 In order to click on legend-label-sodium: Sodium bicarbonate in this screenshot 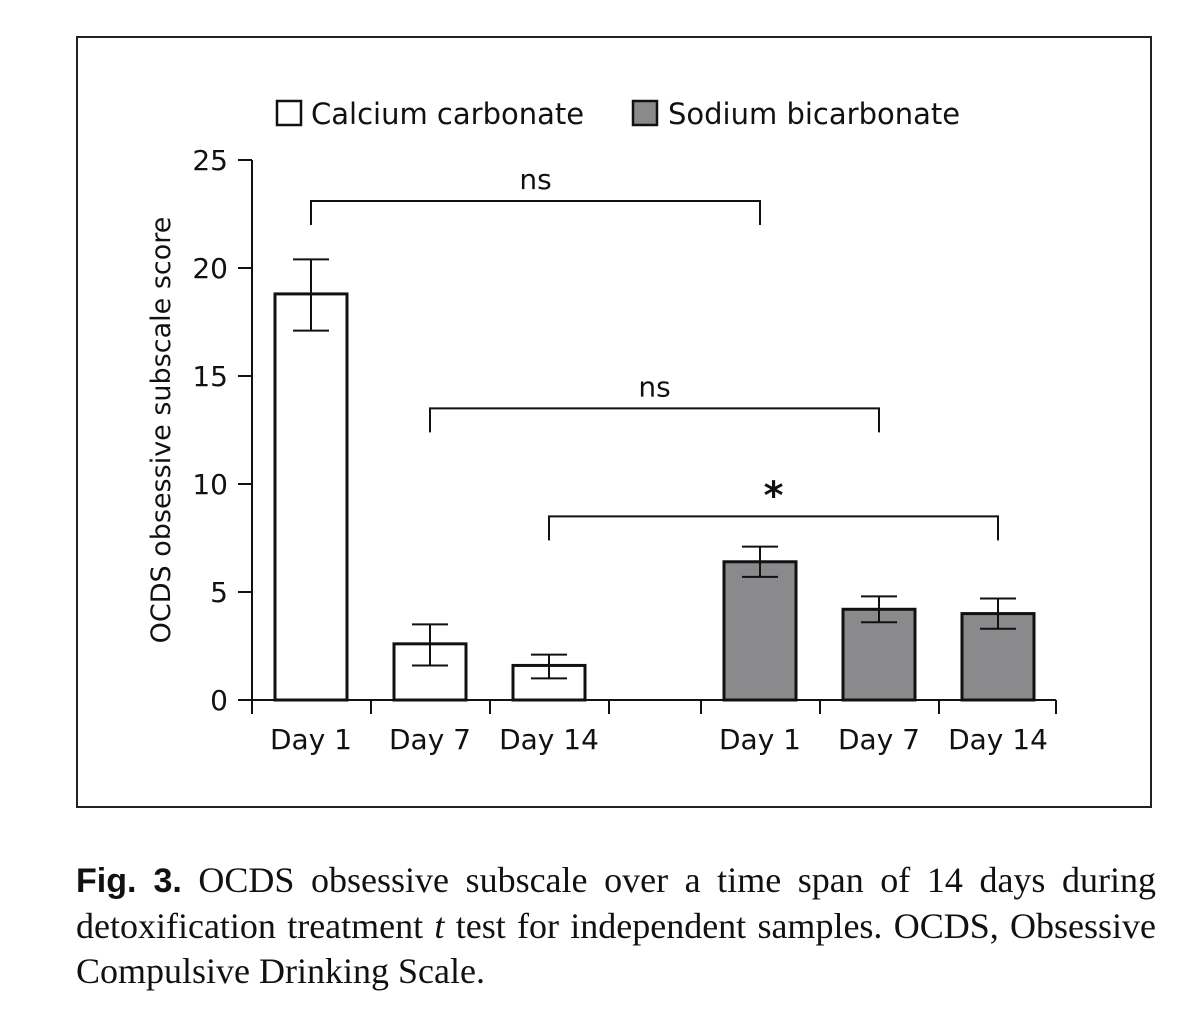, I will do `click(814, 114)`.